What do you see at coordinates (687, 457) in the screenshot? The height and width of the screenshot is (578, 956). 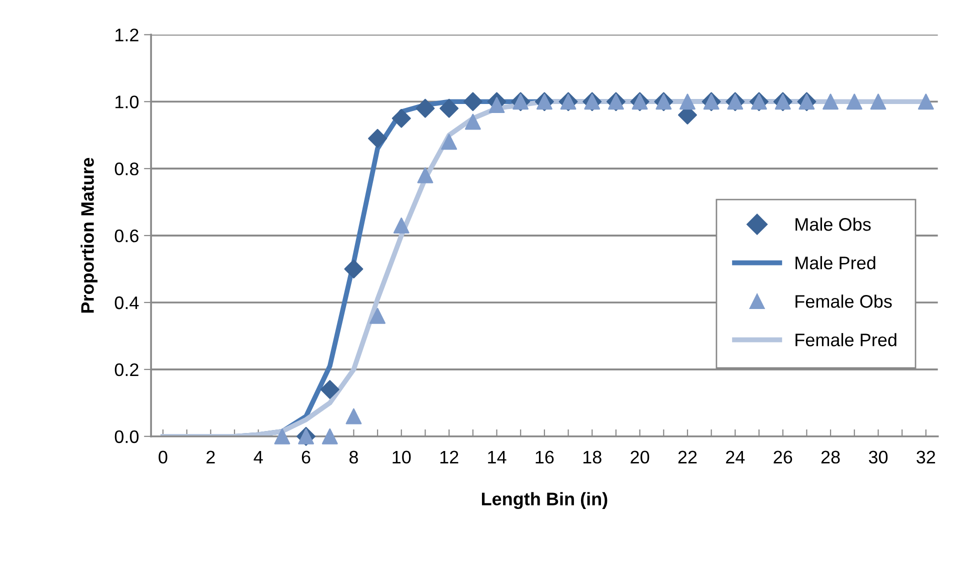 I see `x-tick-label: 22` at bounding box center [687, 457].